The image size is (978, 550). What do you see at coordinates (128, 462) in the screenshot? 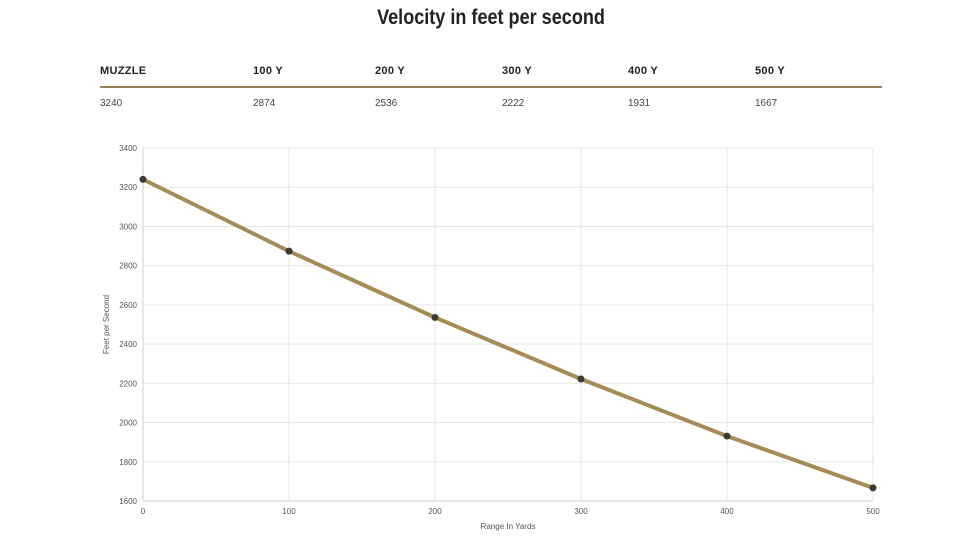
I see `y-tick-label: 1800` at bounding box center [128, 462].